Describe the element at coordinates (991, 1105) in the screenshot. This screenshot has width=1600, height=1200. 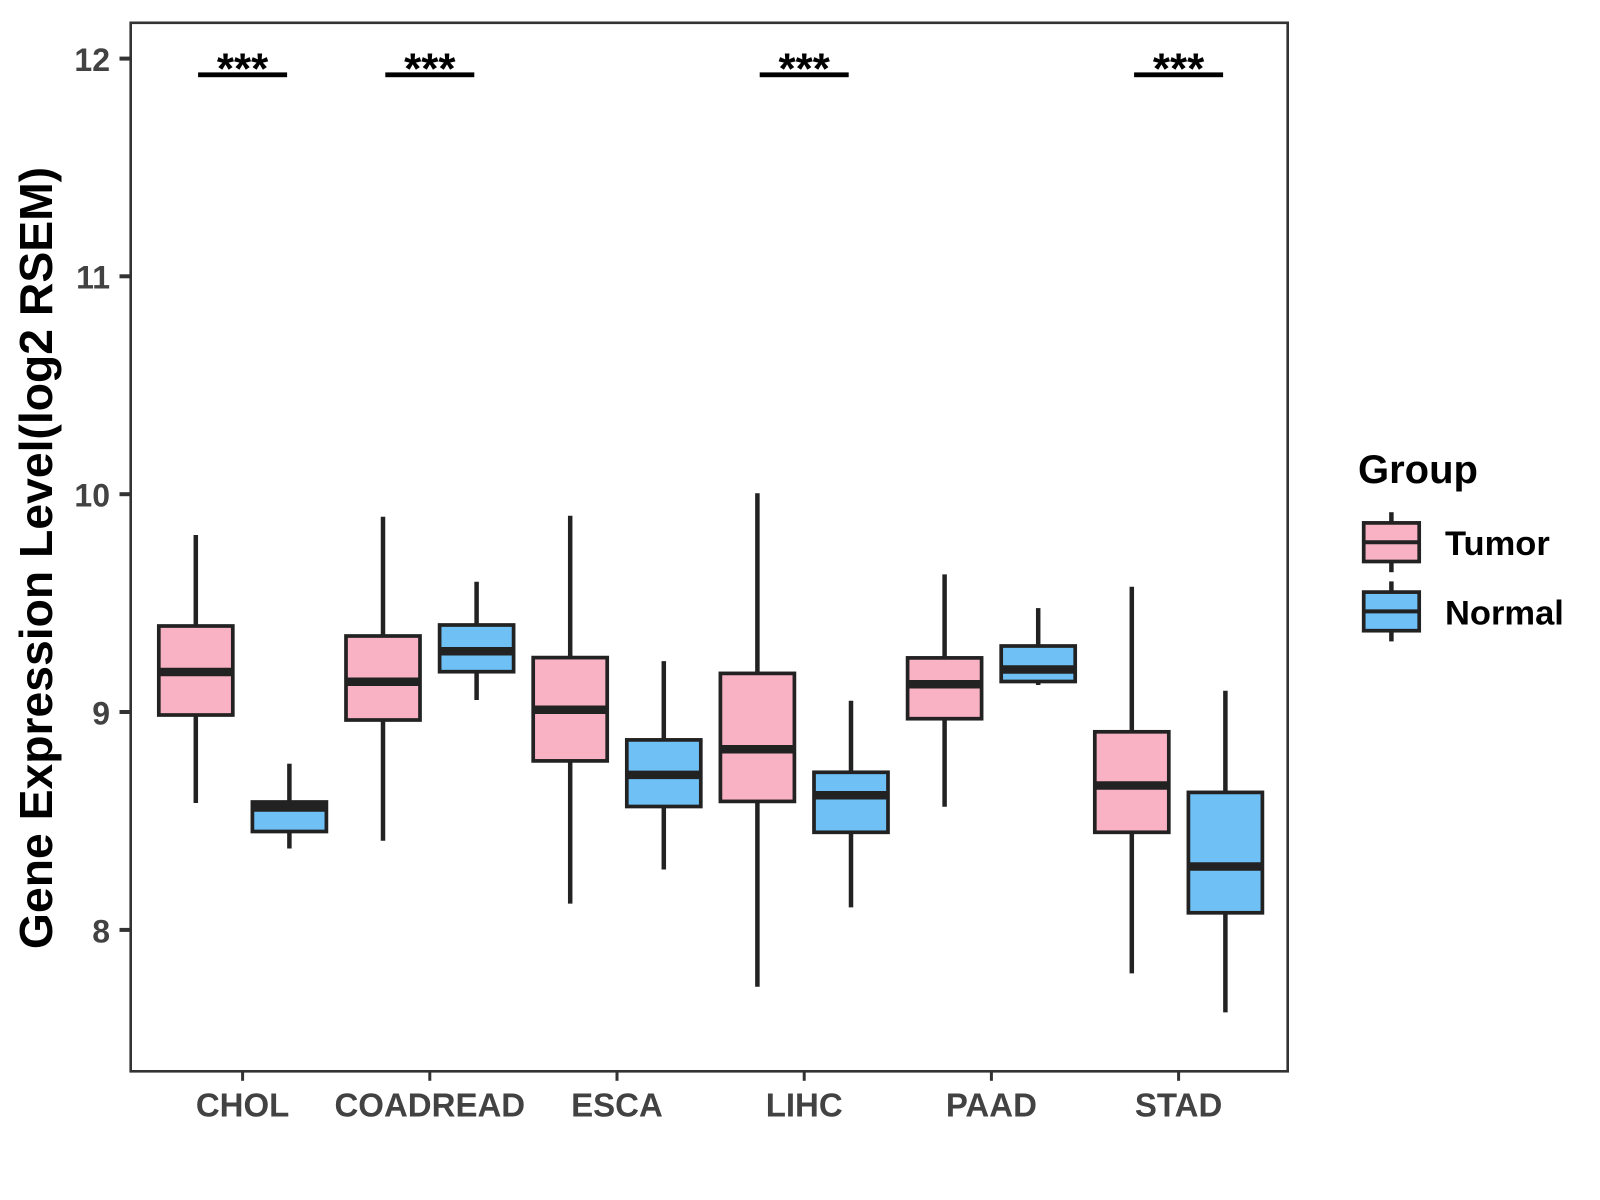
I see `svg-text: PAAD` at that location.